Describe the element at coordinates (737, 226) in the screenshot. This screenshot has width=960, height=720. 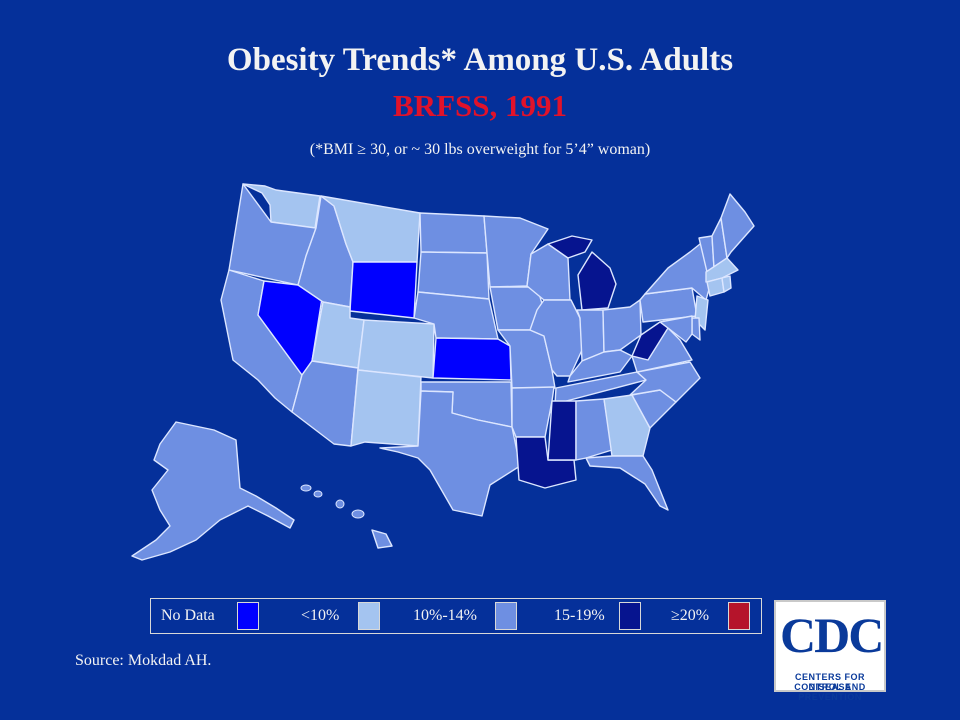
I see `state-me` at that location.